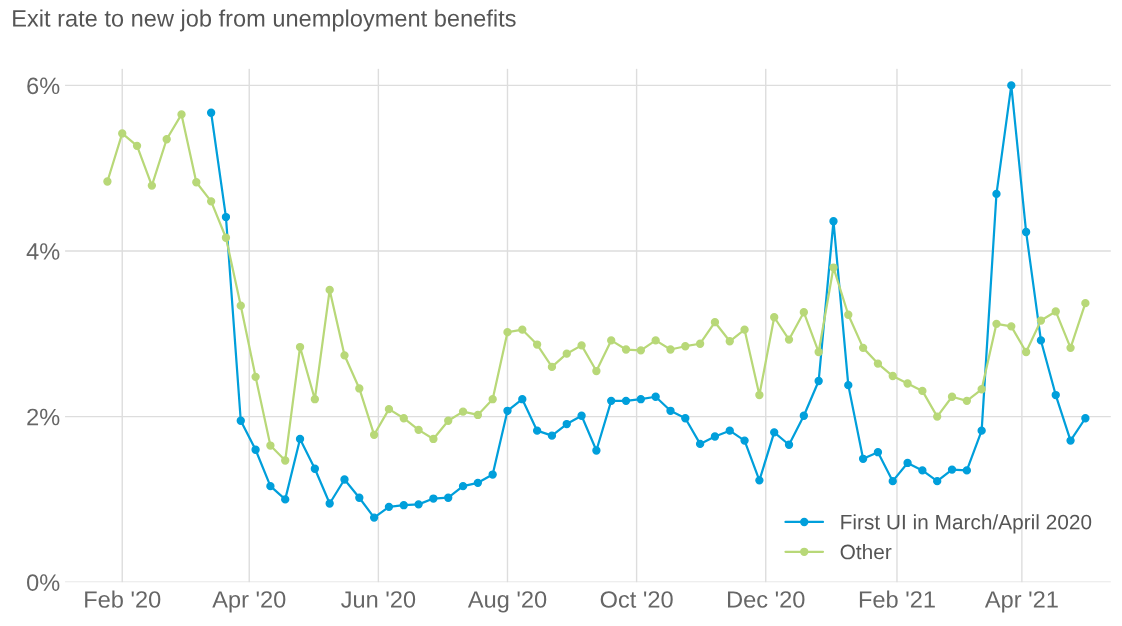  Describe the element at coordinates (766, 599) in the screenshot. I see `x-tick-label: Dec '20` at that location.